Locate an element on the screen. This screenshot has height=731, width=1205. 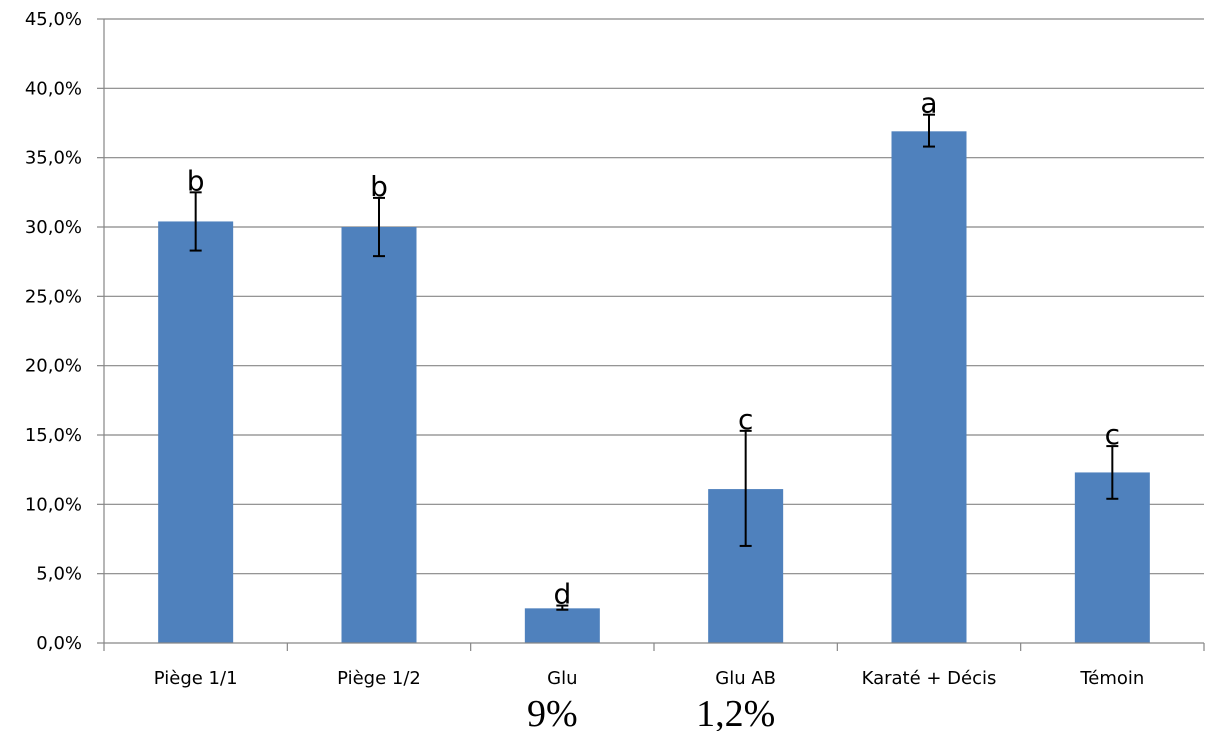
annotation-text: 9% is located at coordinates (552, 712).